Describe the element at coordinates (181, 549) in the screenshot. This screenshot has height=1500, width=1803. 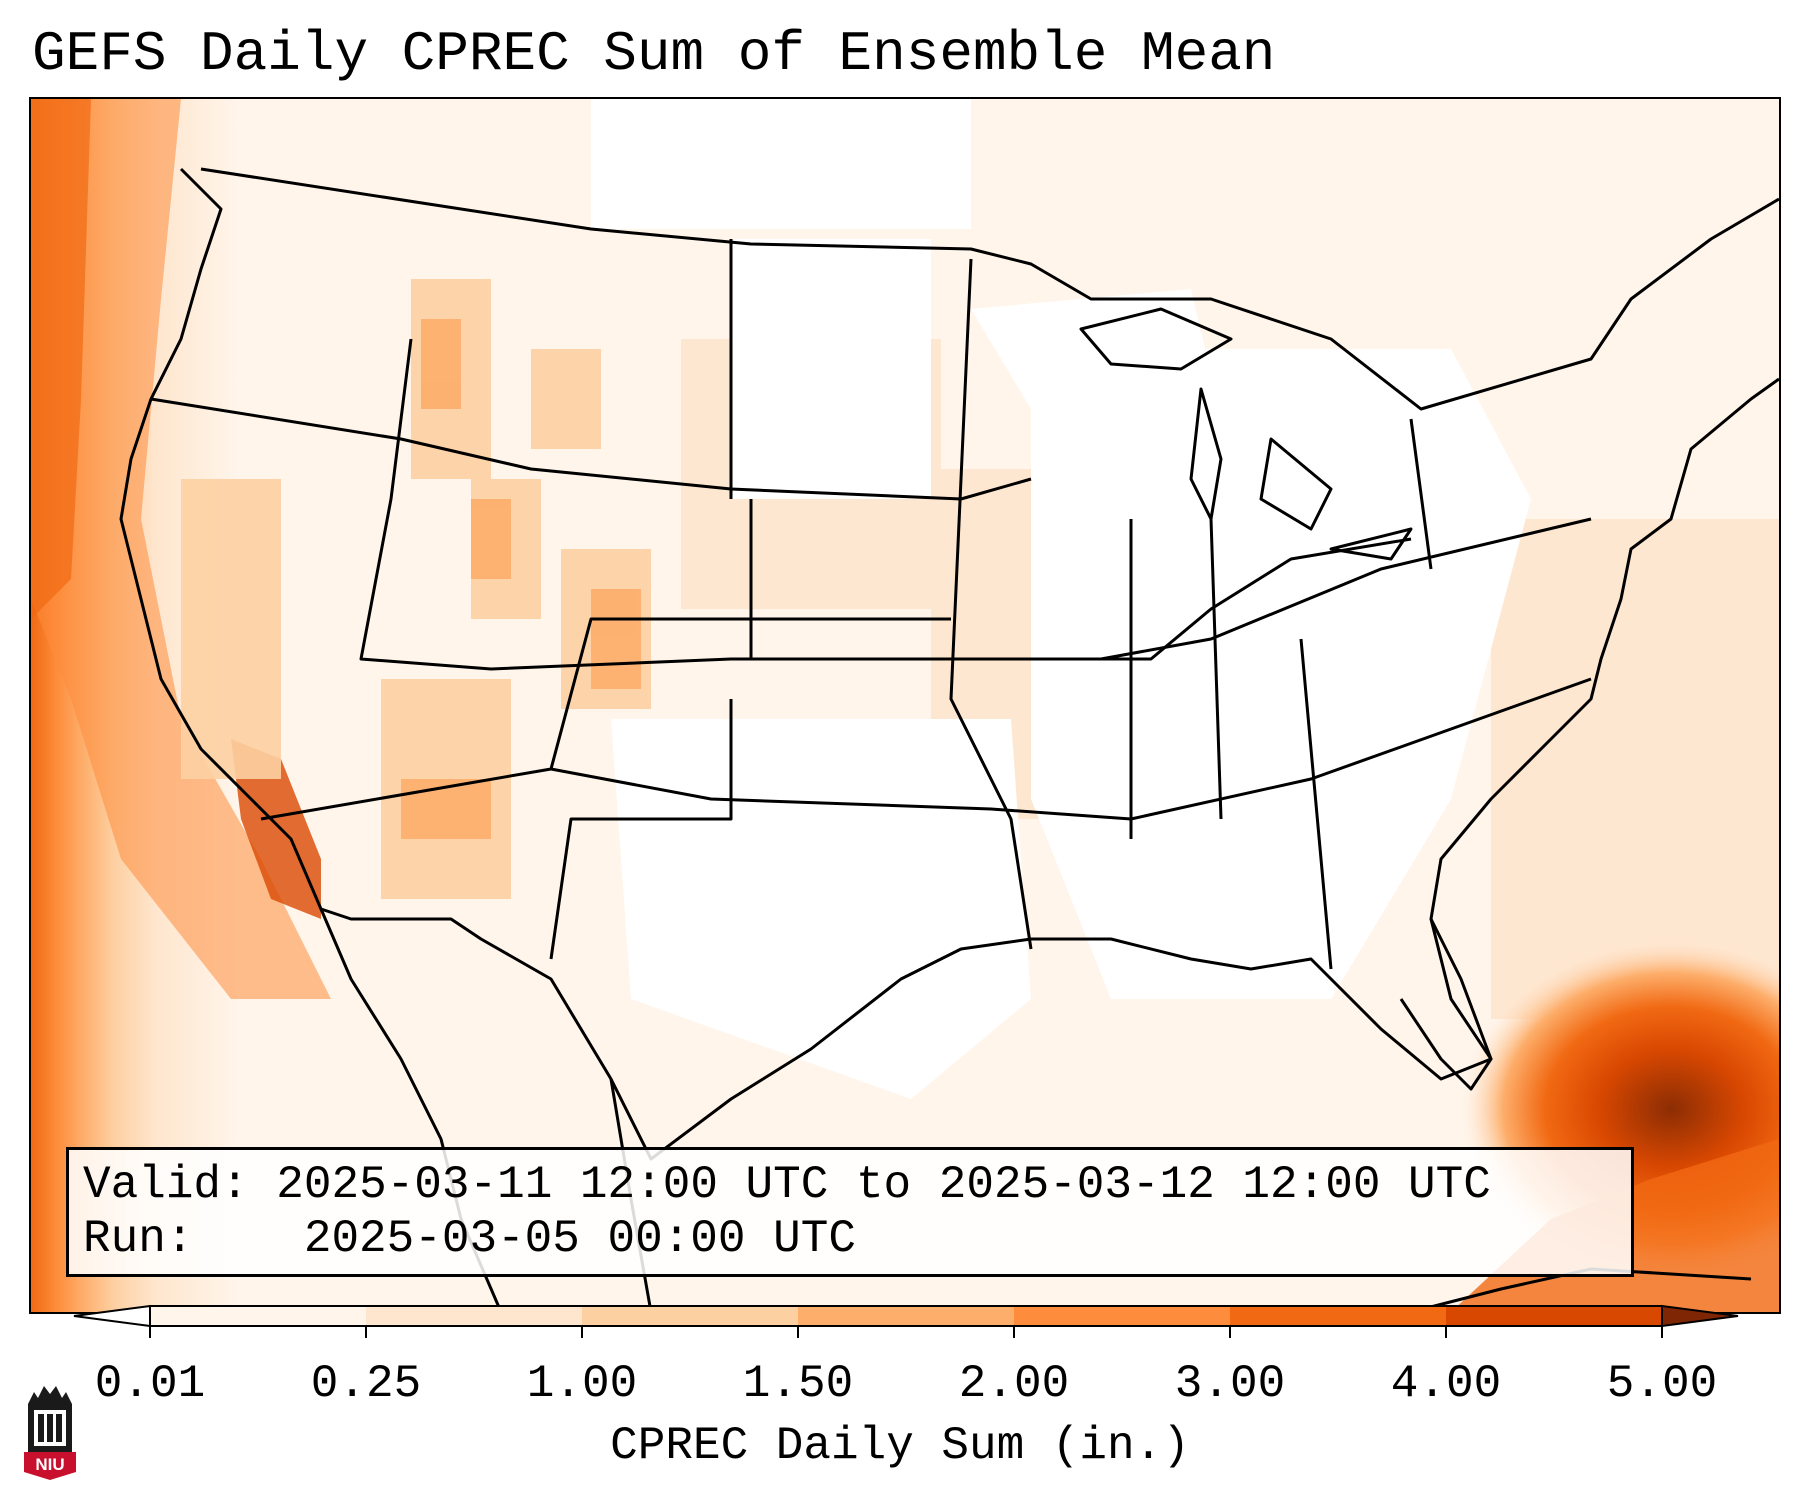
I see `precip-field-pacific-core` at that location.